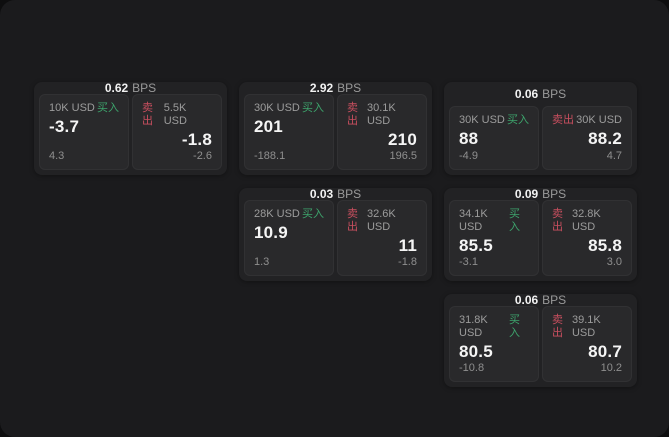 The height and width of the screenshot is (437, 669). Describe the element at coordinates (64, 126) in the screenshot. I see `buy-price: -3.7` at that location.